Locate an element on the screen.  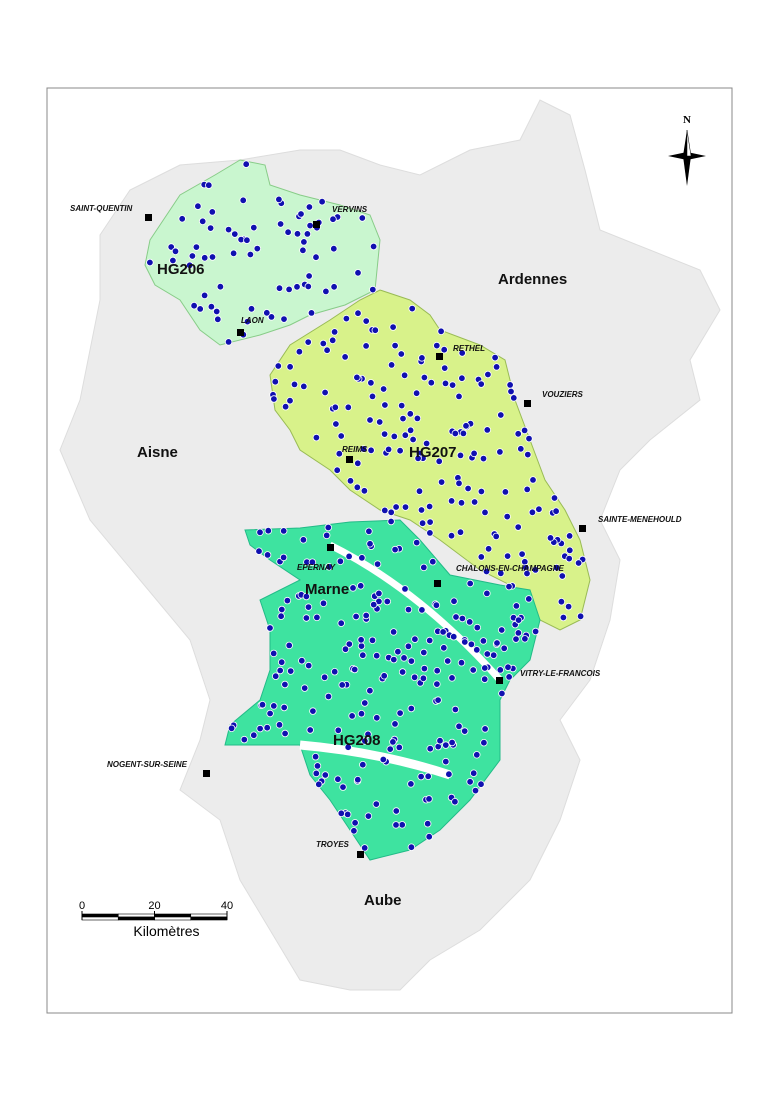
region-label: Aube is located at coordinates (383, 900).